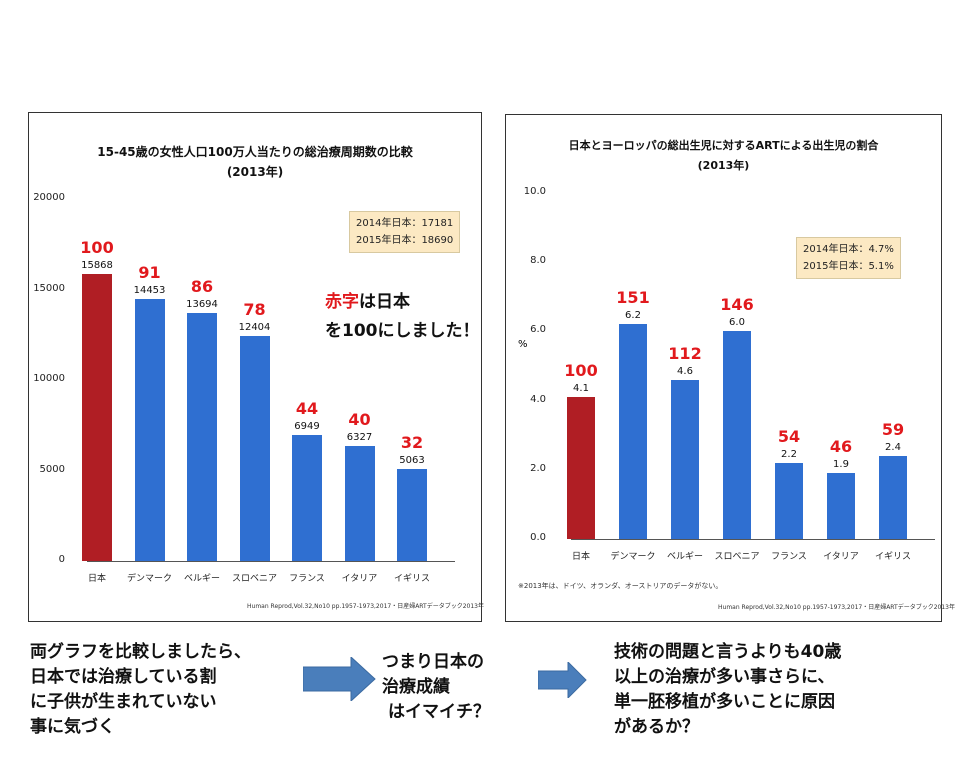 The height and width of the screenshot is (768, 960). I want to click on left-index-label-0: 100, so click(97, 247).